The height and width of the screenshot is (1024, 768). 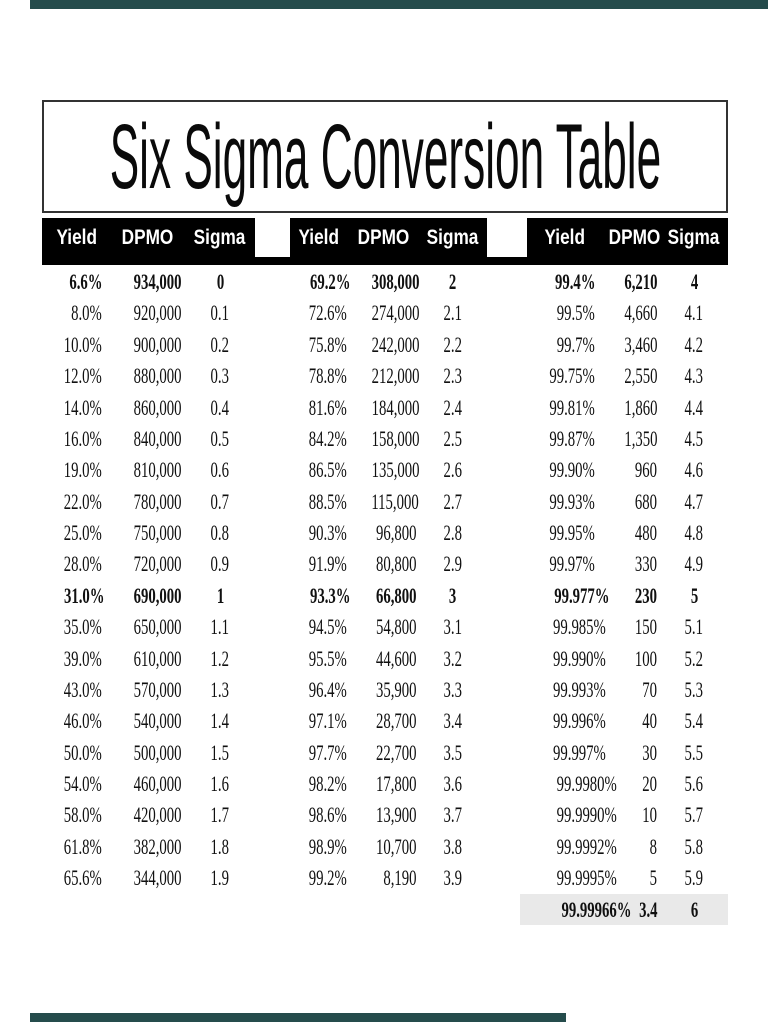 What do you see at coordinates (388, 658) in the screenshot?
I see `table-row: 95.5% 44,600 3.2` at bounding box center [388, 658].